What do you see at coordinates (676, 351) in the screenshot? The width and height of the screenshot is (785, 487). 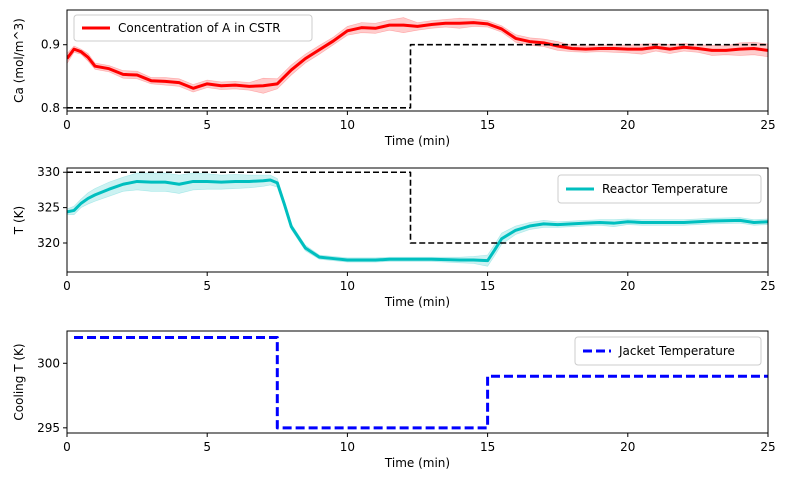 I see `legend-entry-label: Jacket Temperature` at bounding box center [676, 351].